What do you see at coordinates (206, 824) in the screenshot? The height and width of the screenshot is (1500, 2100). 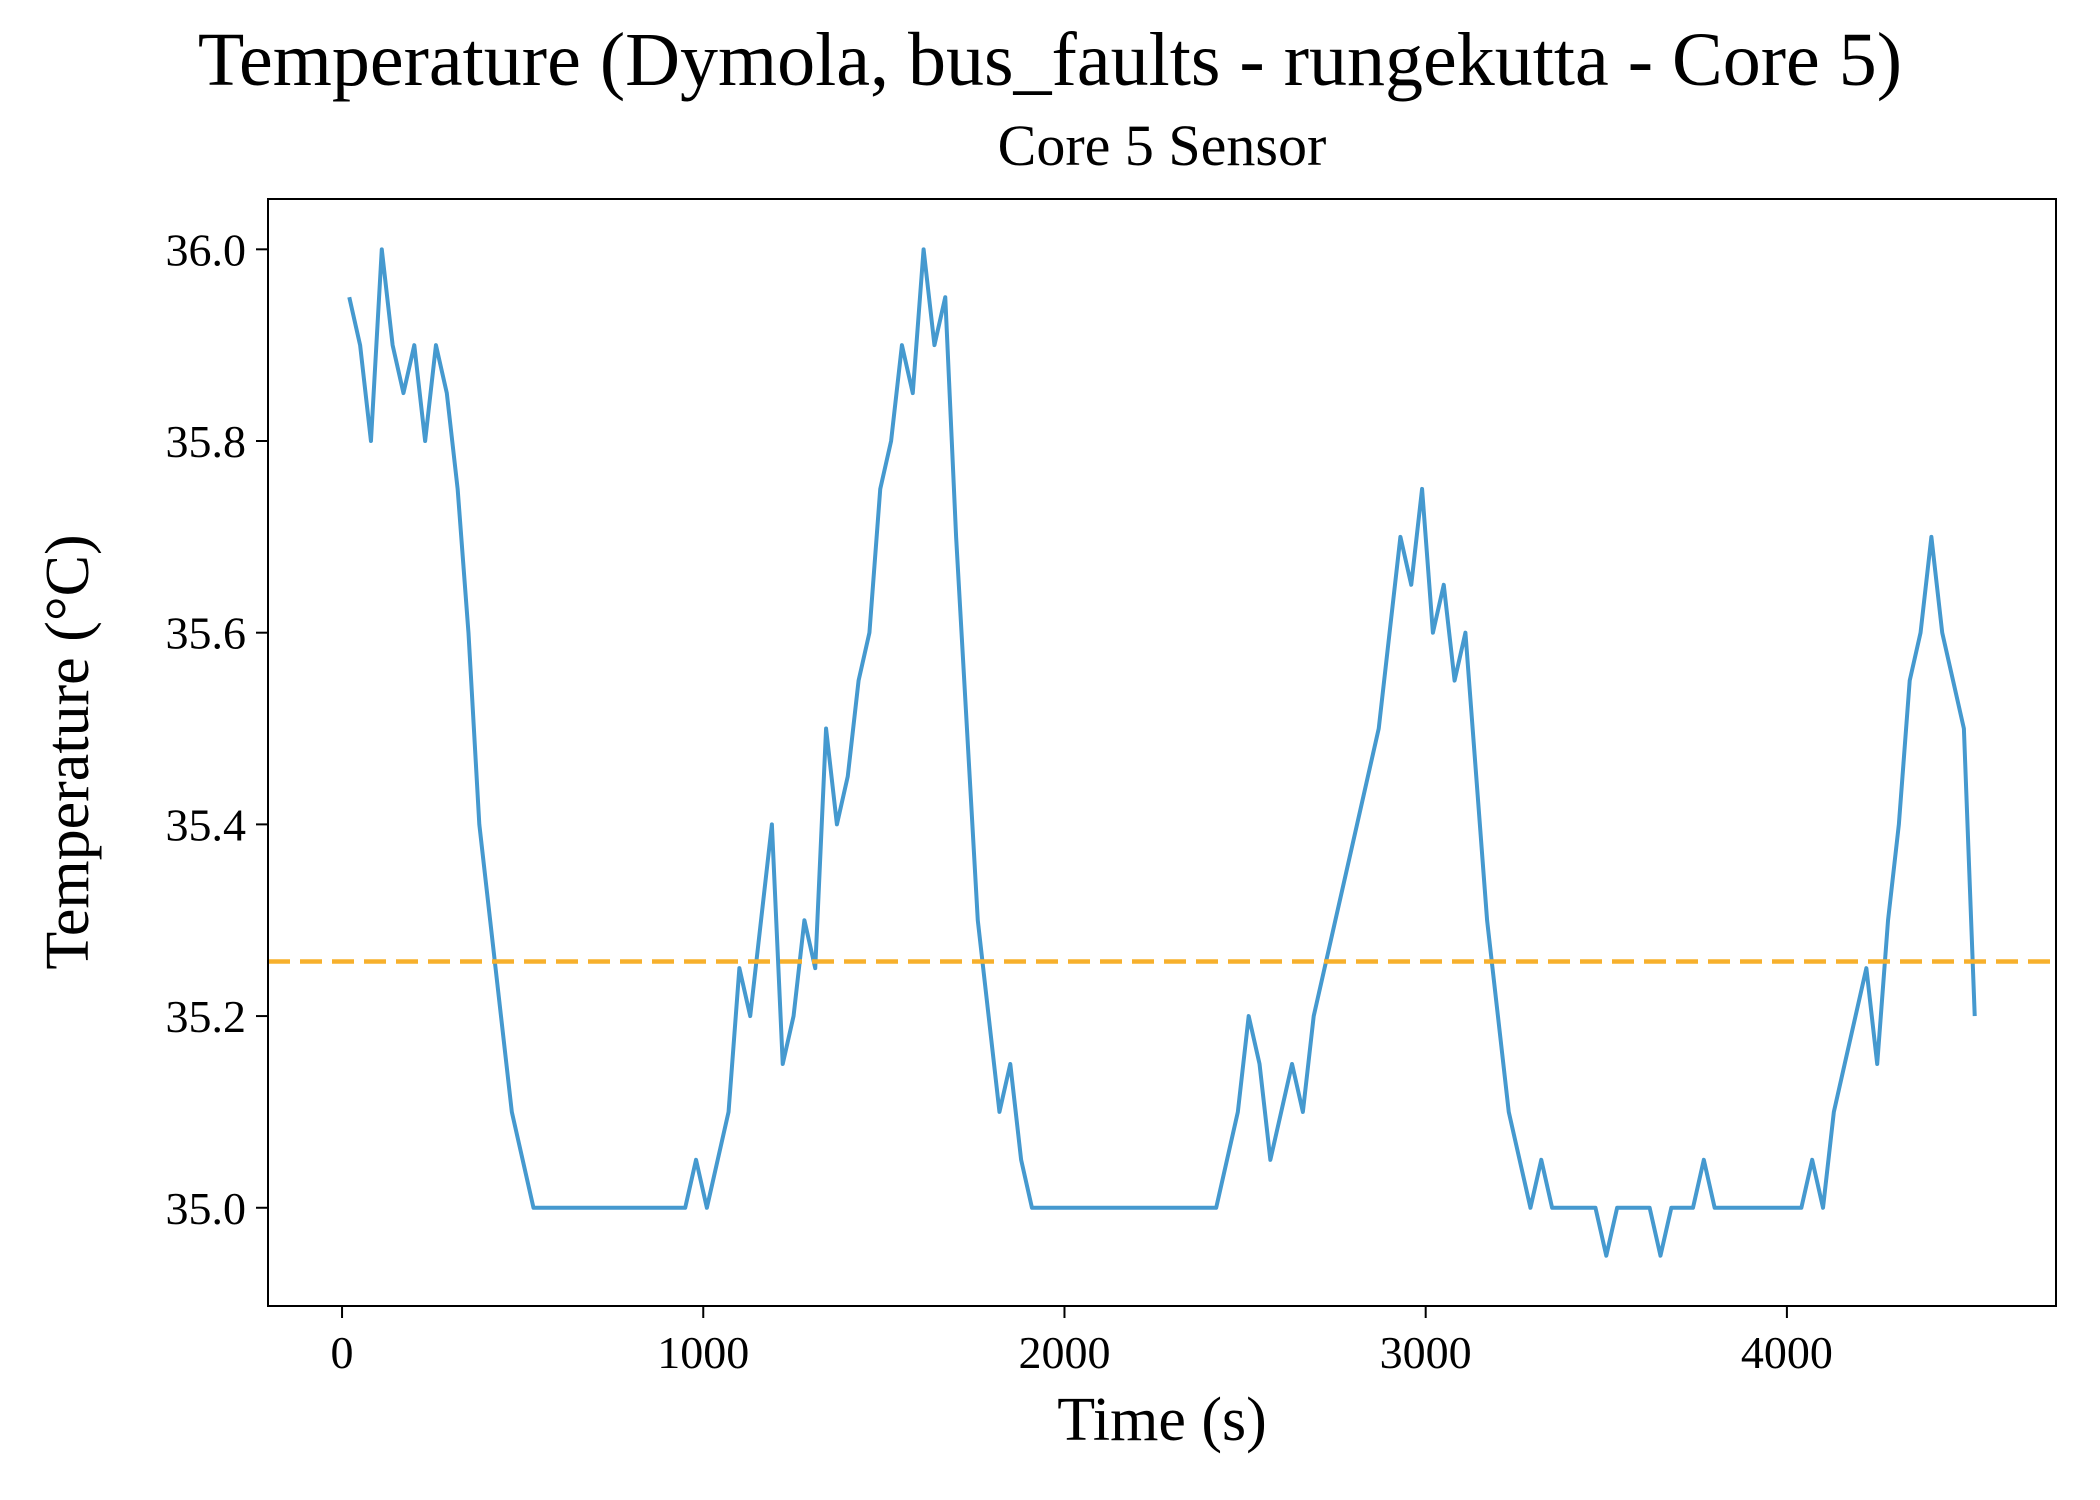 I see `y-tick-label: 35.4` at bounding box center [206, 824].